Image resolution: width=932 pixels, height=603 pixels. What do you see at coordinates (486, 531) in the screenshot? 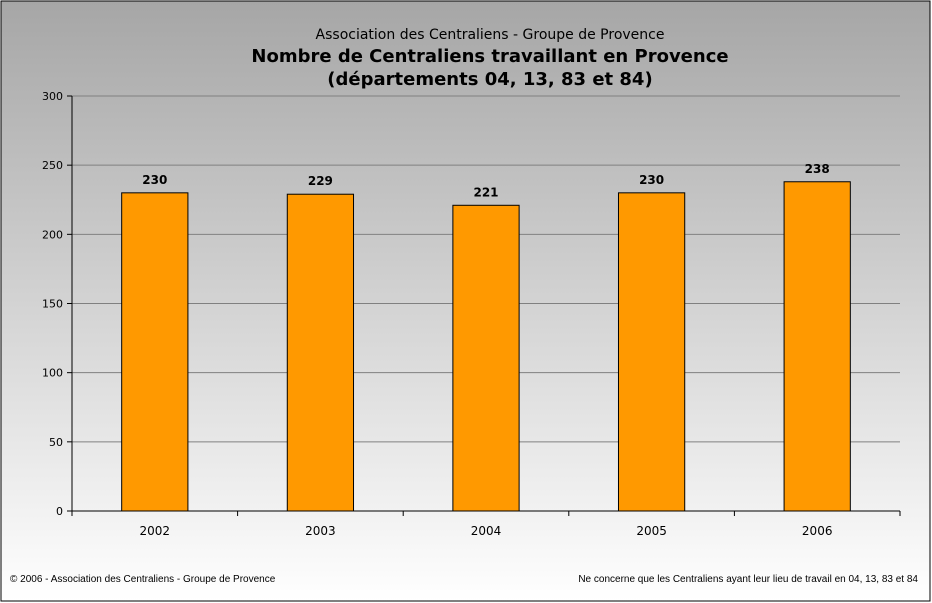
I see `x-tick-label: 2004` at bounding box center [486, 531].